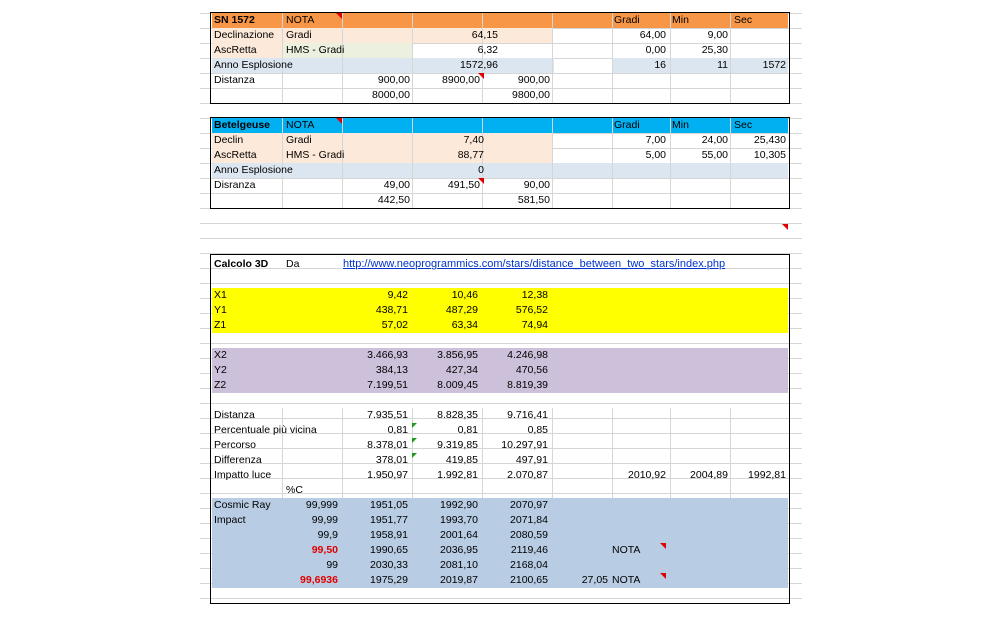 The height and width of the screenshot is (618, 1000). What do you see at coordinates (242, 505) in the screenshot?
I see `cosmic-label: Cosmic Ray` at bounding box center [242, 505].